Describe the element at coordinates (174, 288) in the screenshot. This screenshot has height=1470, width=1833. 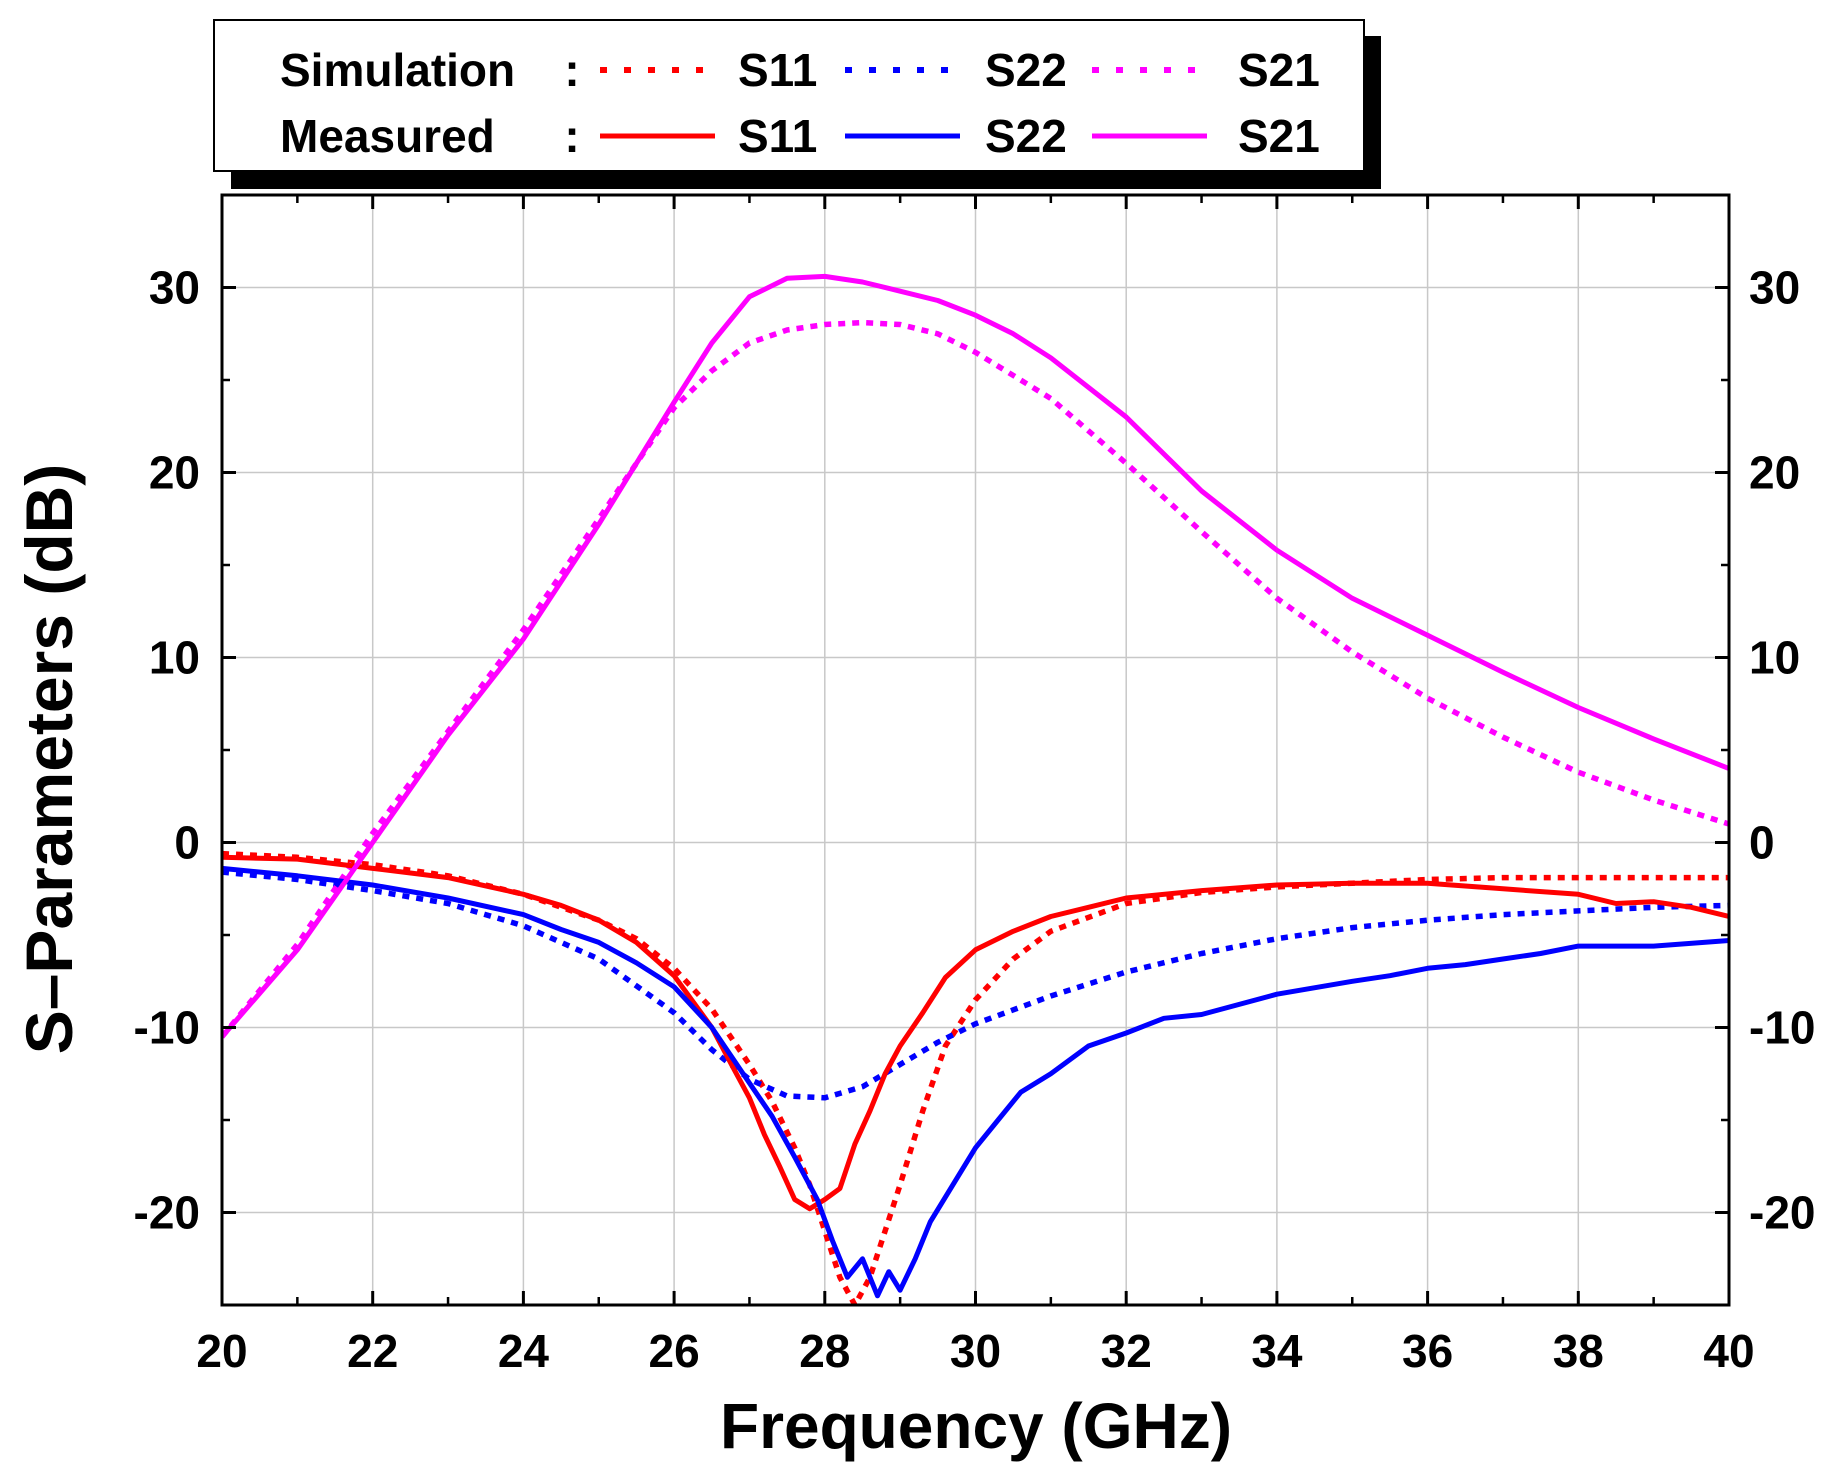
I see `y-tick-label-left: 30` at that location.